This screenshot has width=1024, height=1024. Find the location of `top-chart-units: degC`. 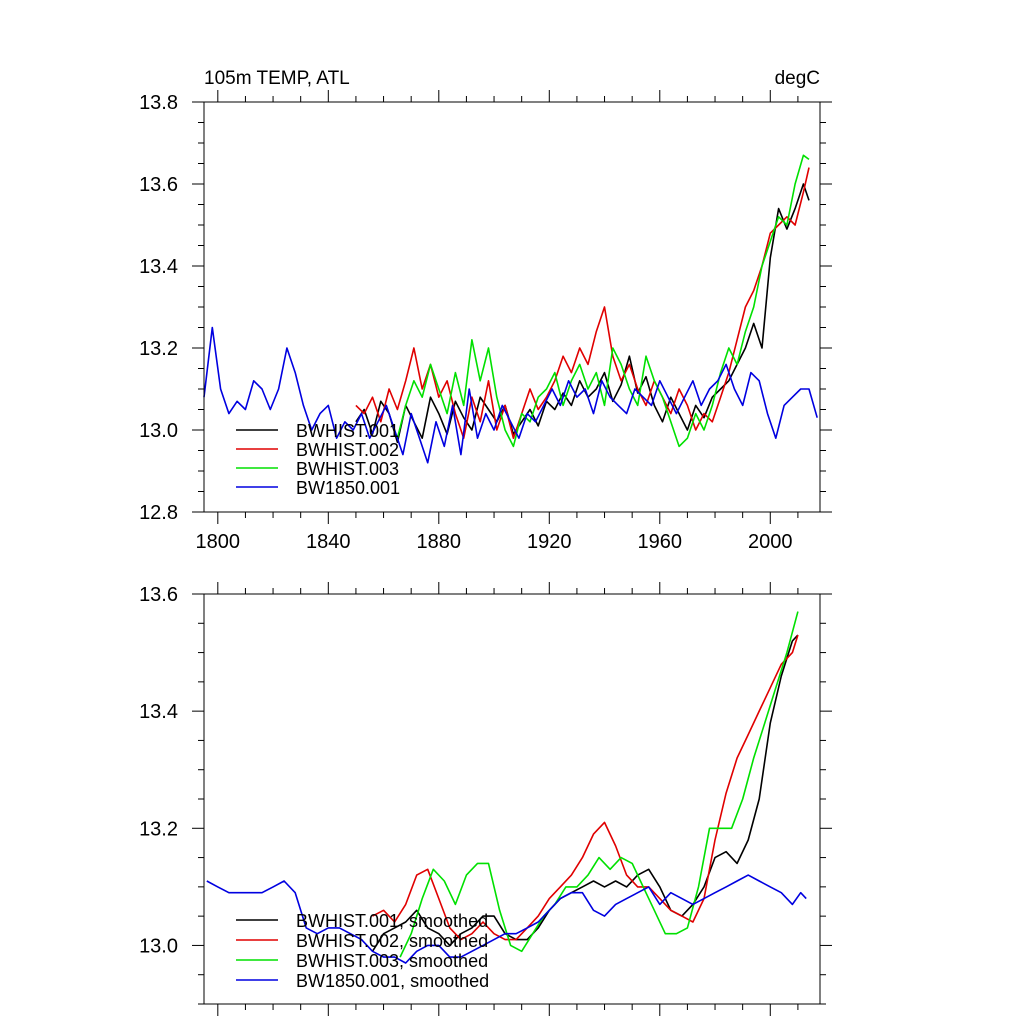

top-chart-units: degC is located at coordinates (797, 78).